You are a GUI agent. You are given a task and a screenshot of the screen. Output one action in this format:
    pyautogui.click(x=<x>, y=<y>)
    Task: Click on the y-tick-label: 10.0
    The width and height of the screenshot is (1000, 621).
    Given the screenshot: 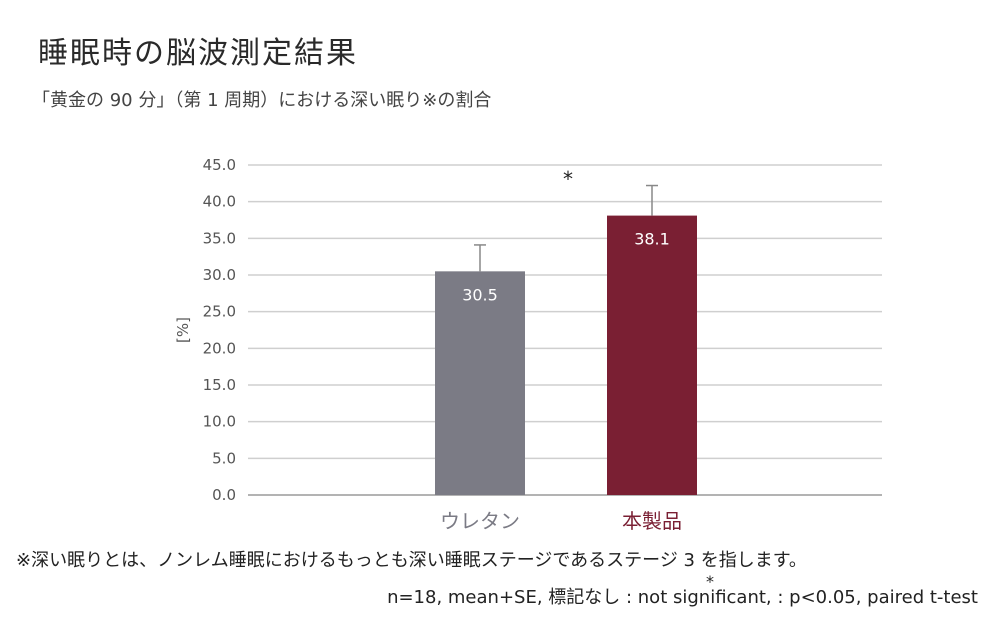 What is the action you would take?
    pyautogui.click(x=219, y=422)
    